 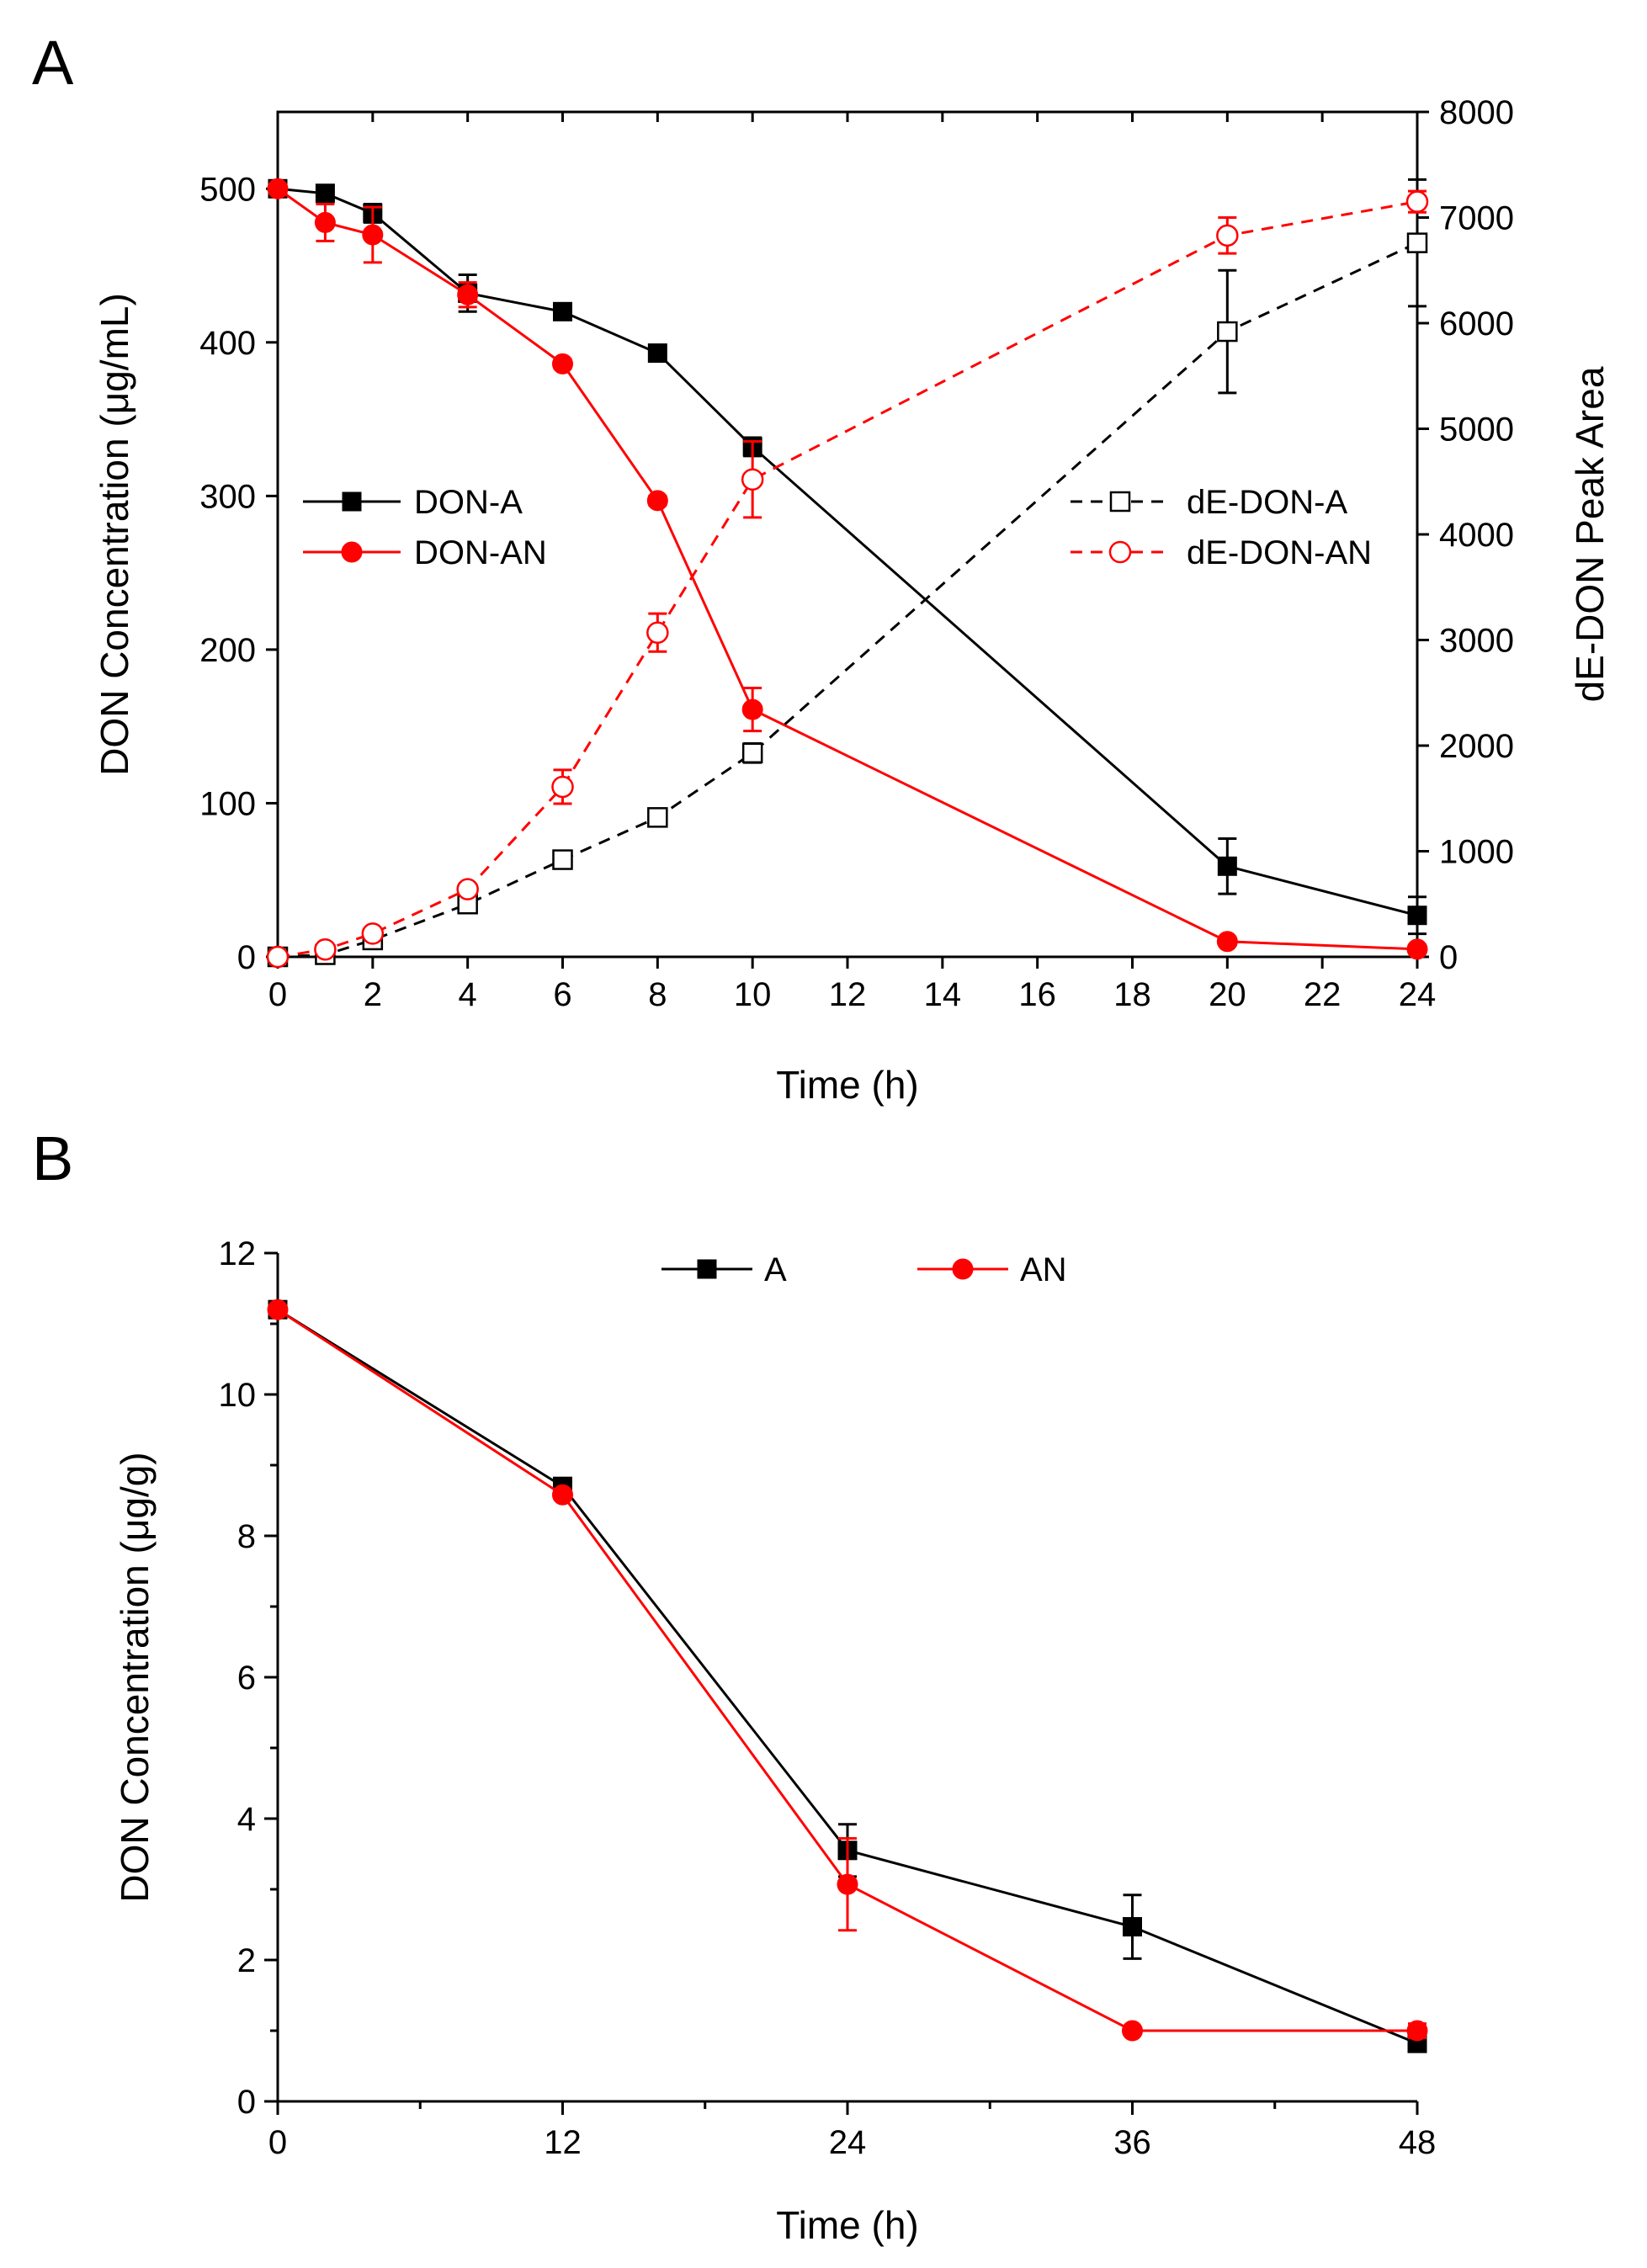 What do you see at coordinates (1590, 534) in the screenshot?
I see `y2-axis-title: dE-DON Peak Area` at bounding box center [1590, 534].